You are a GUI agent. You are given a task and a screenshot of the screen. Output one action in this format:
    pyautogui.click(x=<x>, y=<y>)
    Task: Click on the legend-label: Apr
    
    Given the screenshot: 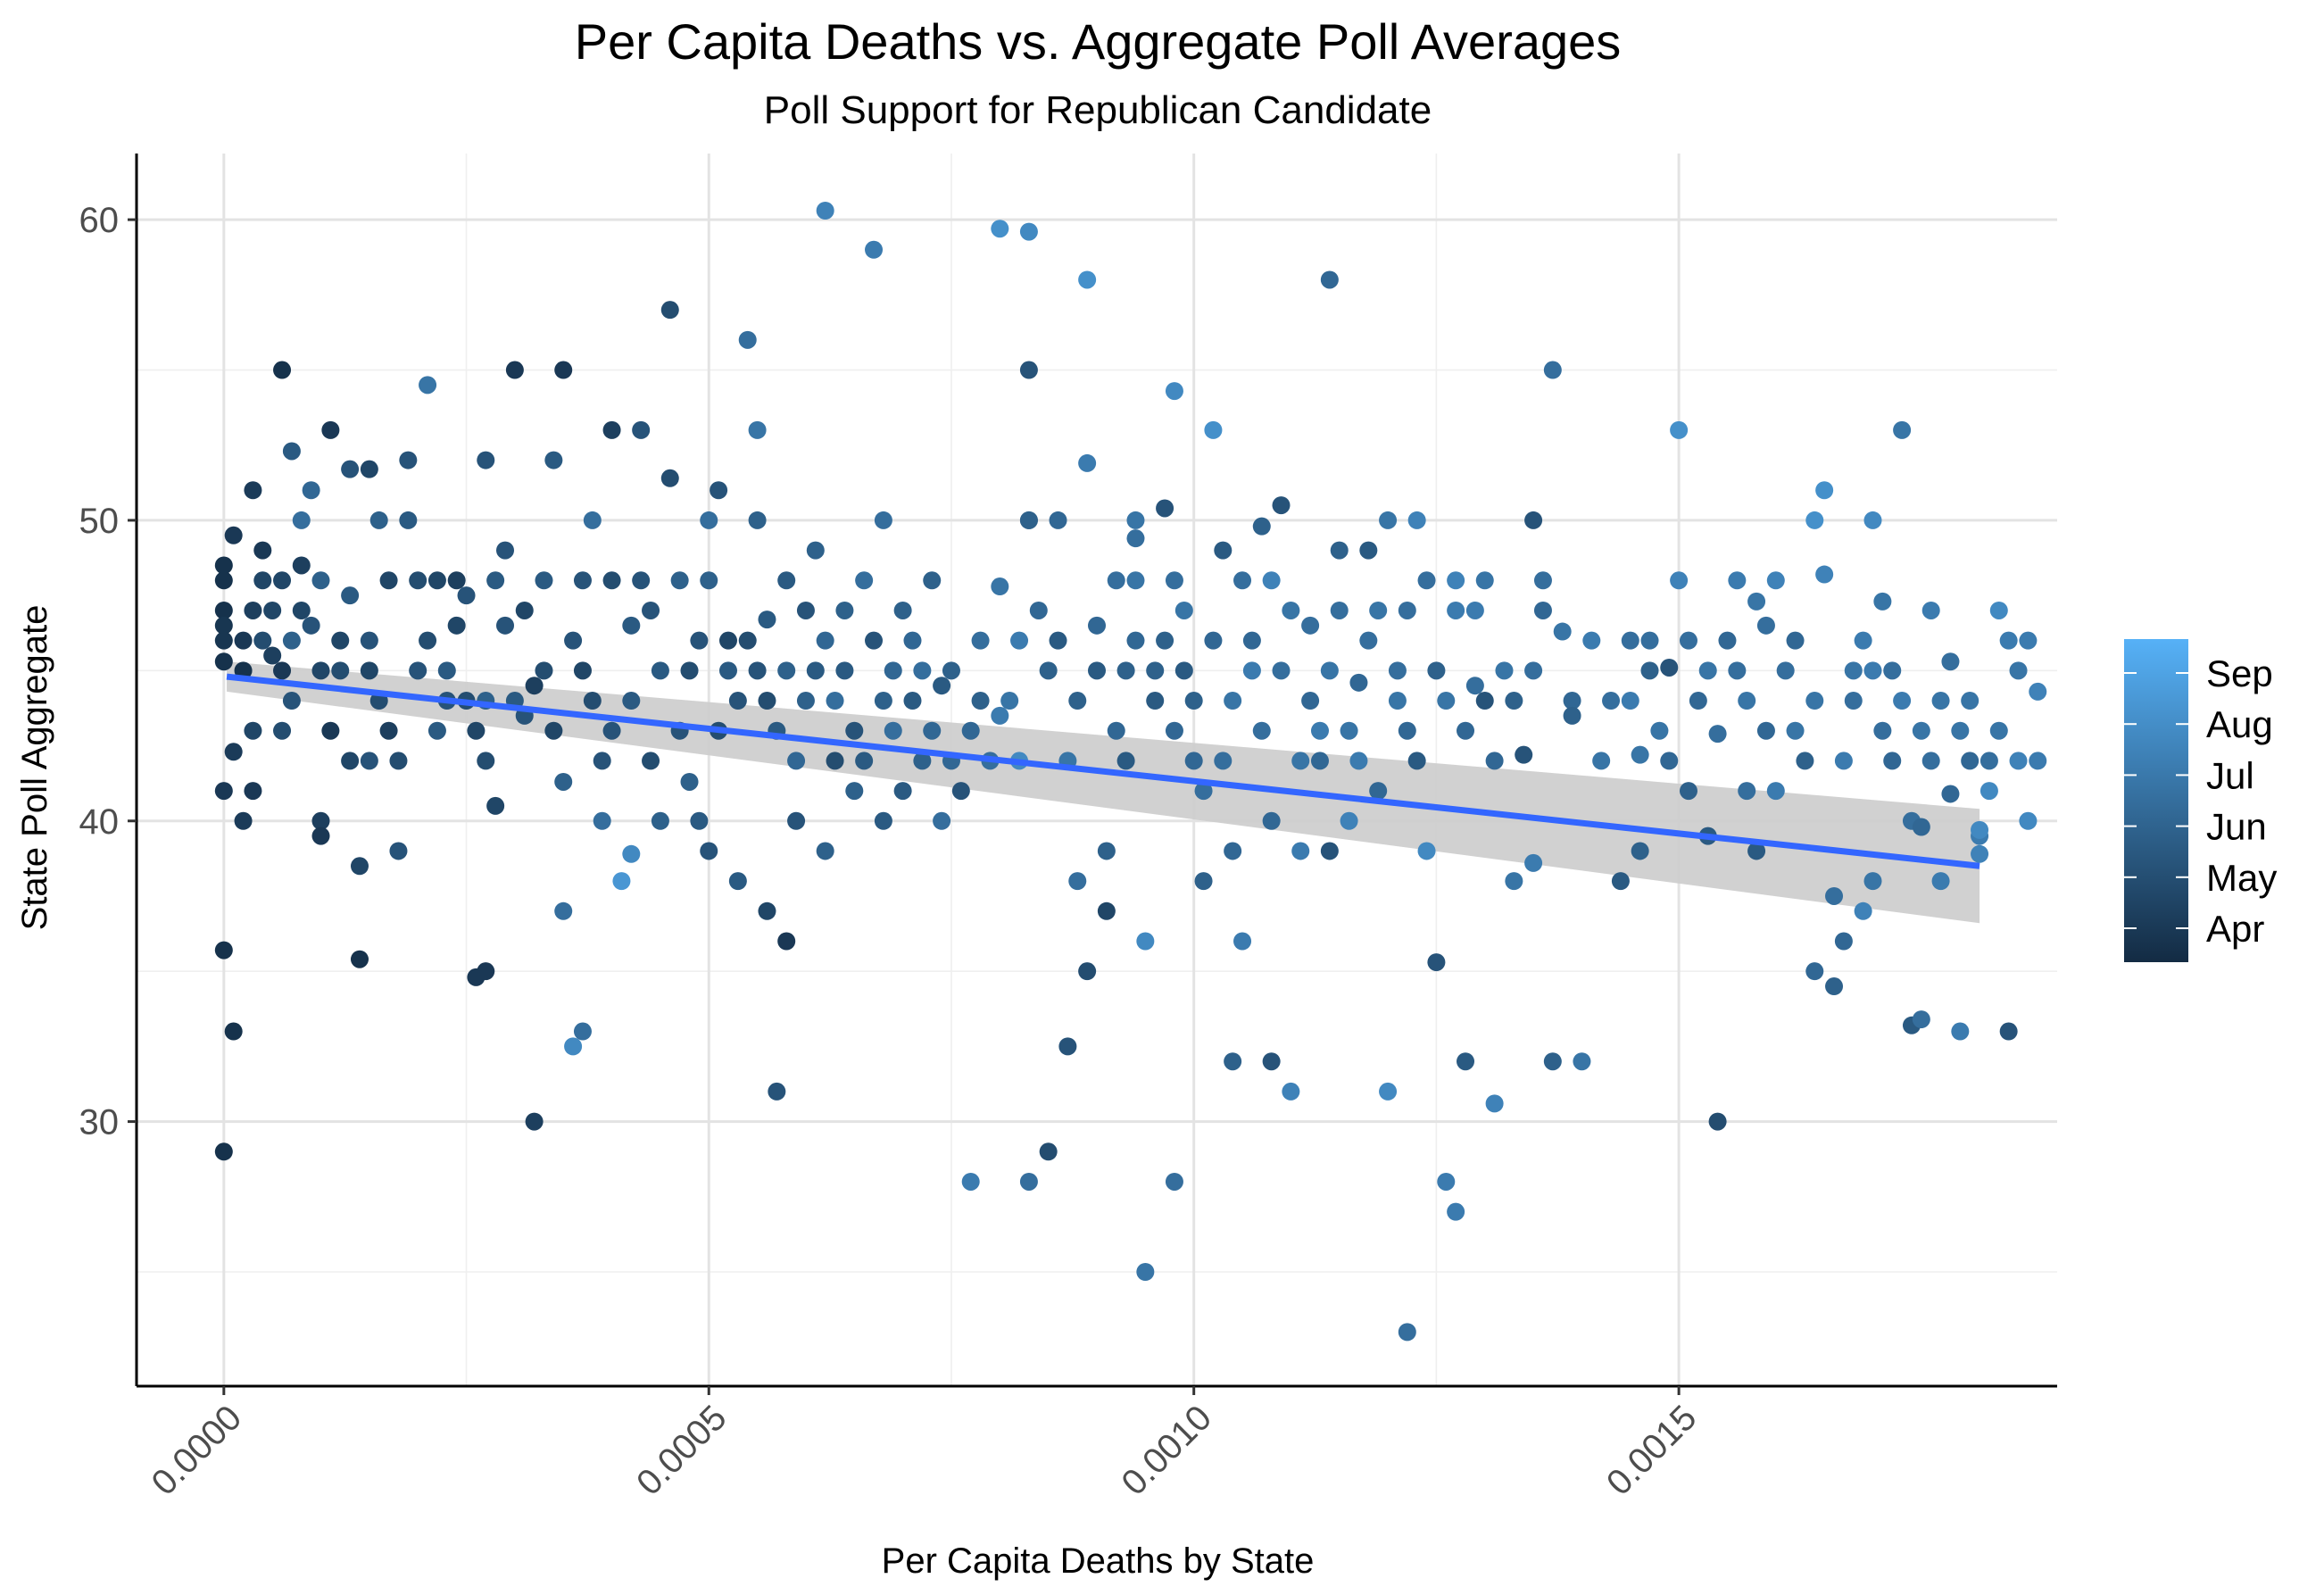 What is the action you would take?
    pyautogui.click(x=2235, y=929)
    